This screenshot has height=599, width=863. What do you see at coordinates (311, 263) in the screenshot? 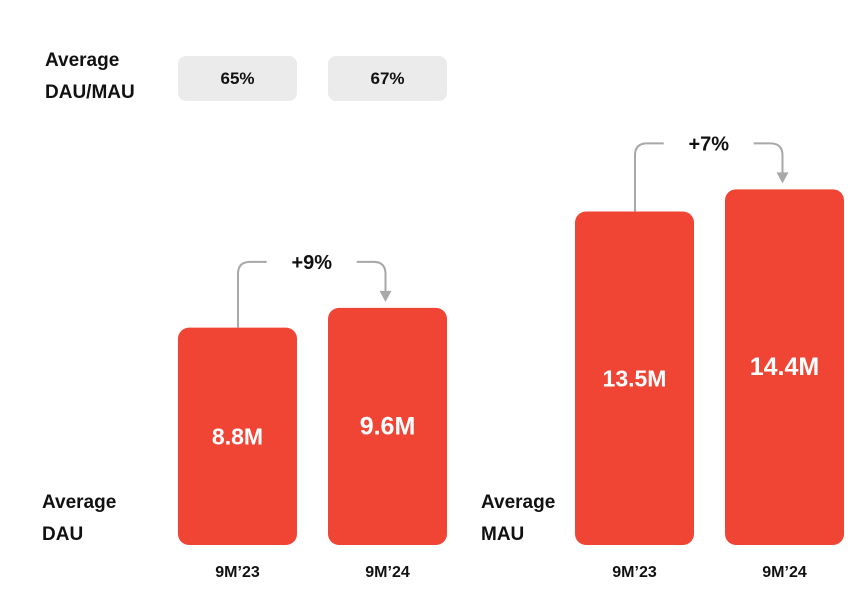
I see `dau-change-label: +9%` at bounding box center [311, 263].